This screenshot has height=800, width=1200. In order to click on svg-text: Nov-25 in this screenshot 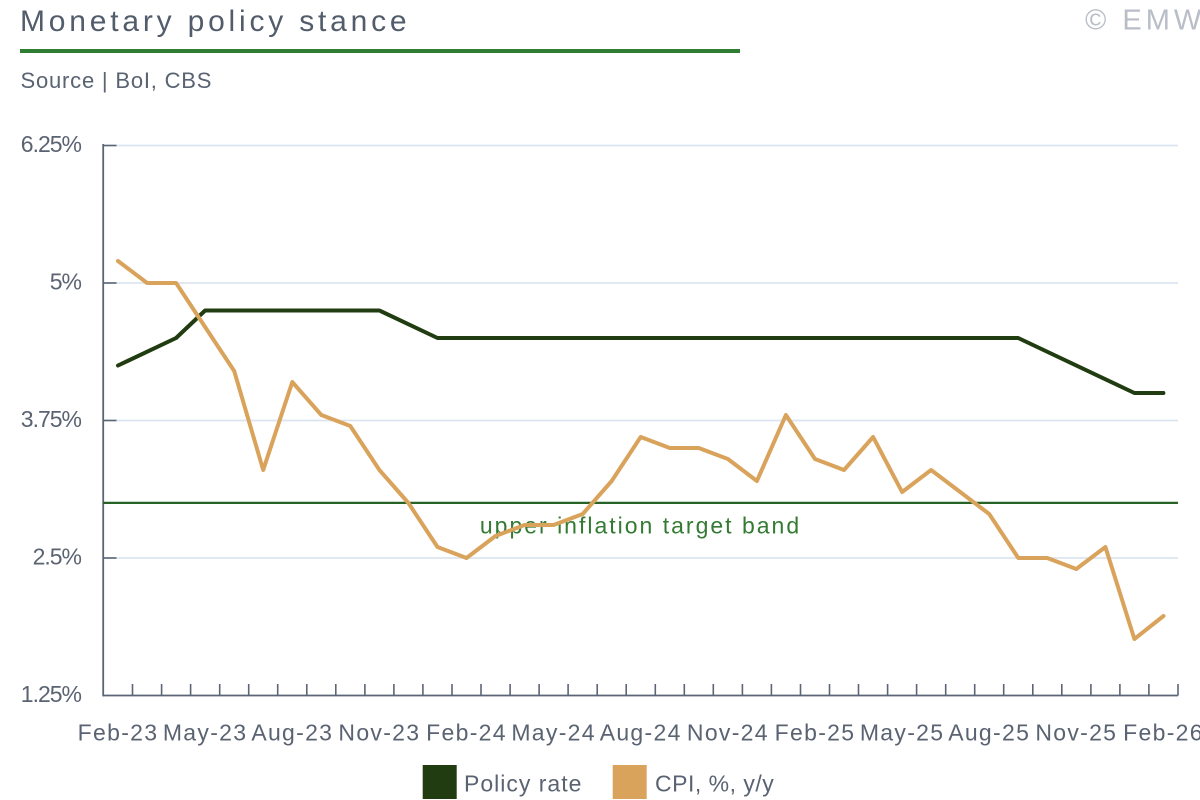, I will do `click(1076, 733)`.